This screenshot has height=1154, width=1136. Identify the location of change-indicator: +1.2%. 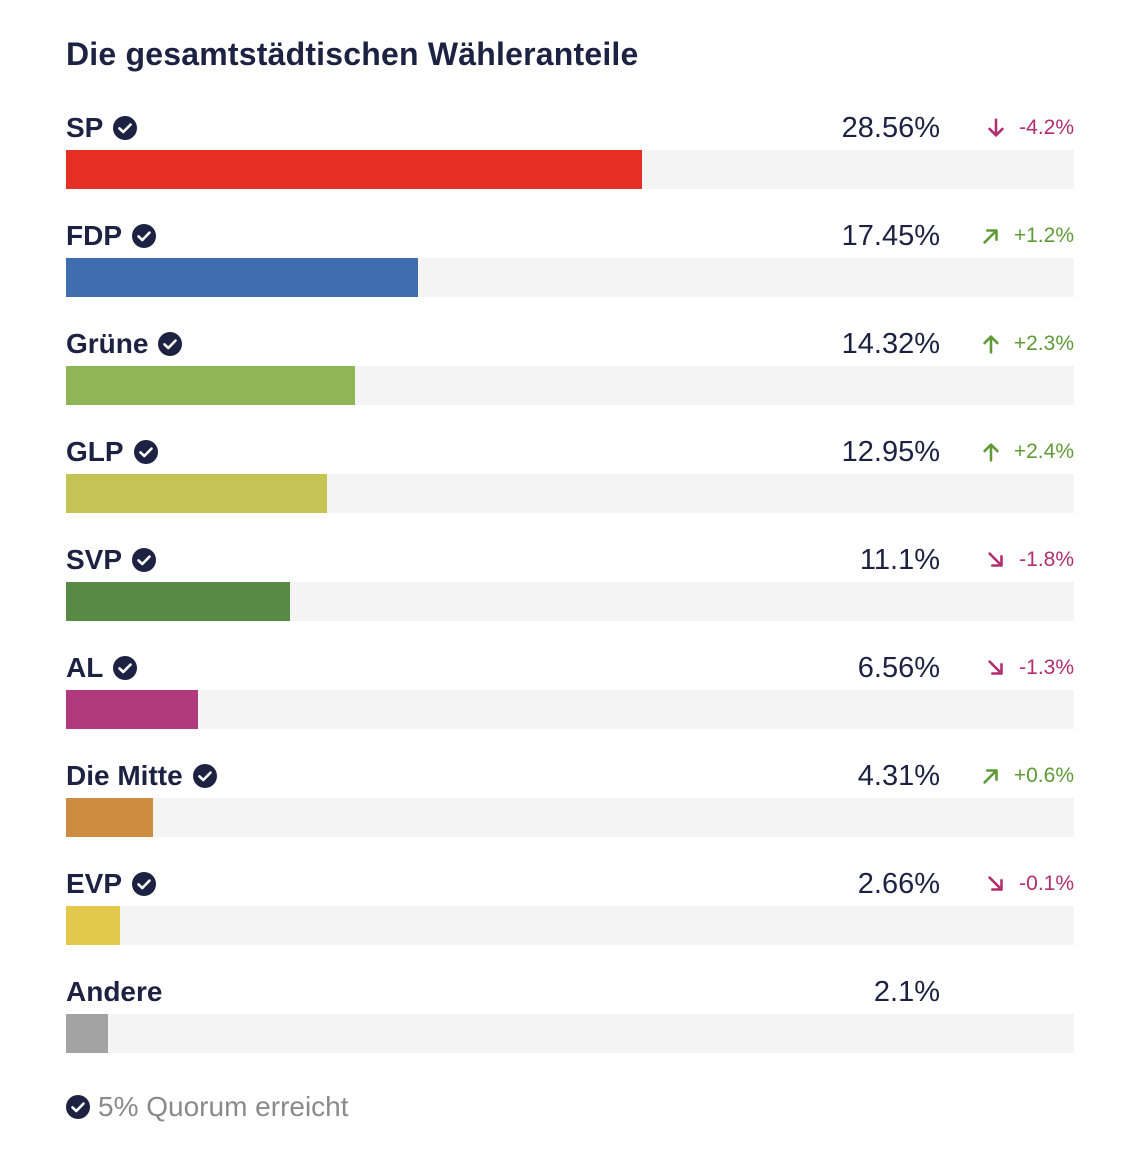
(1027, 236).